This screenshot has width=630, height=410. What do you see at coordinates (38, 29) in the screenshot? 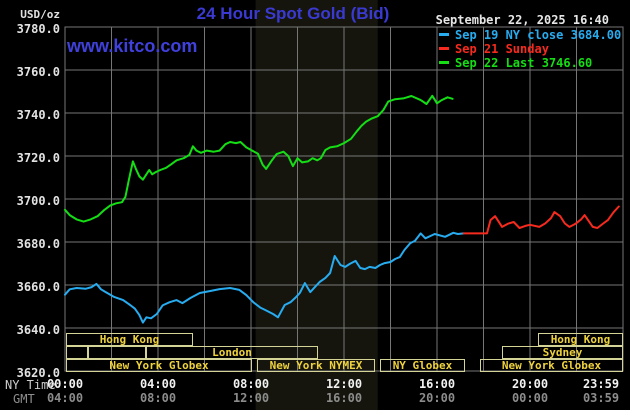
I see `y-tick-label: 3780.0` at bounding box center [38, 29].